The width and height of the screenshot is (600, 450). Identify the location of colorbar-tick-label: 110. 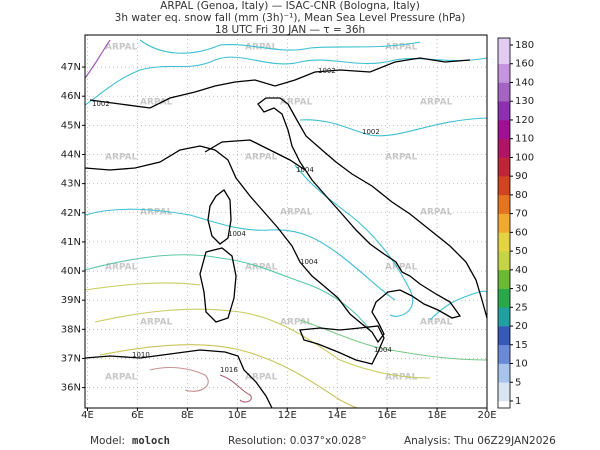
(524, 139).